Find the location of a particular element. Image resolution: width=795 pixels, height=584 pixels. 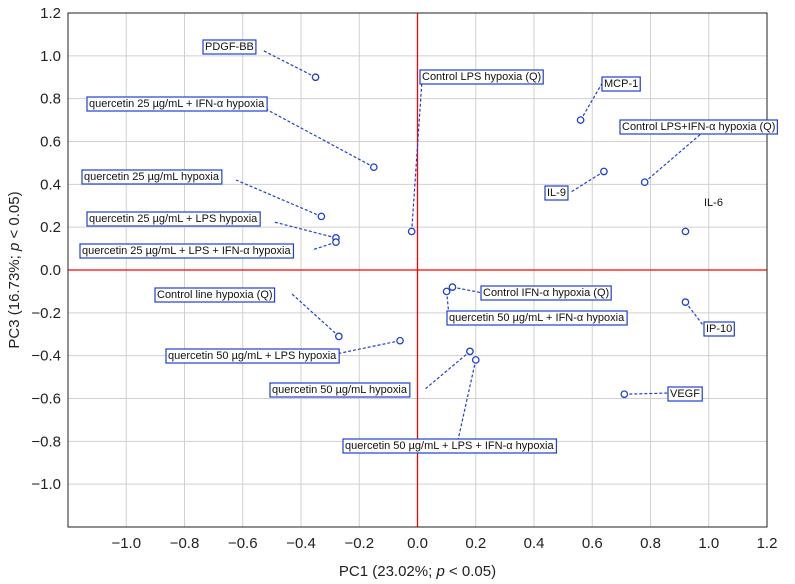

x-axis-title-prefix: PC1 (23.02%; is located at coordinates (388, 571).